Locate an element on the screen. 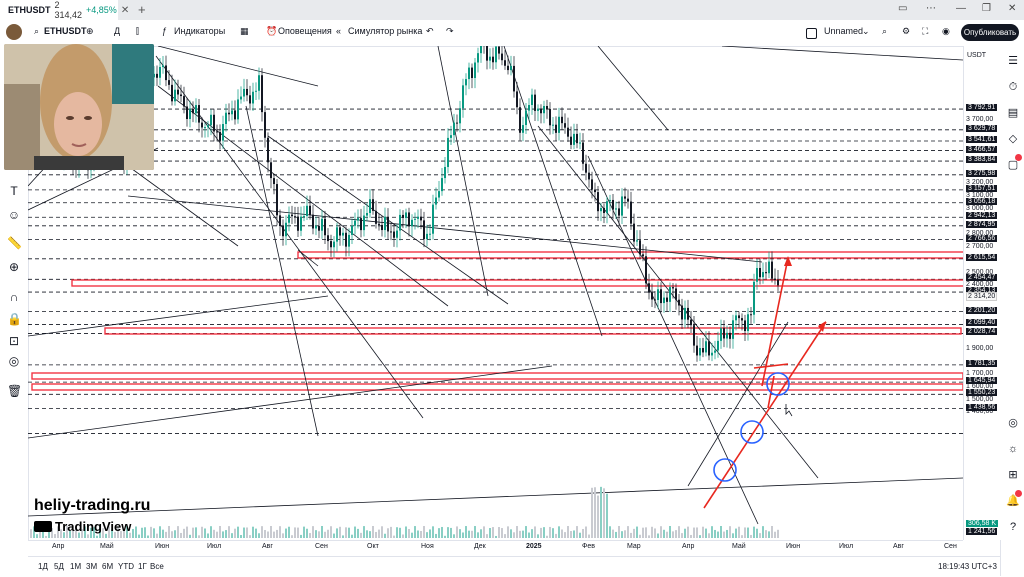 Image resolution: width=1024 pixels, height=577 pixels. ruler-icon: 📏 is located at coordinates (14, 243).